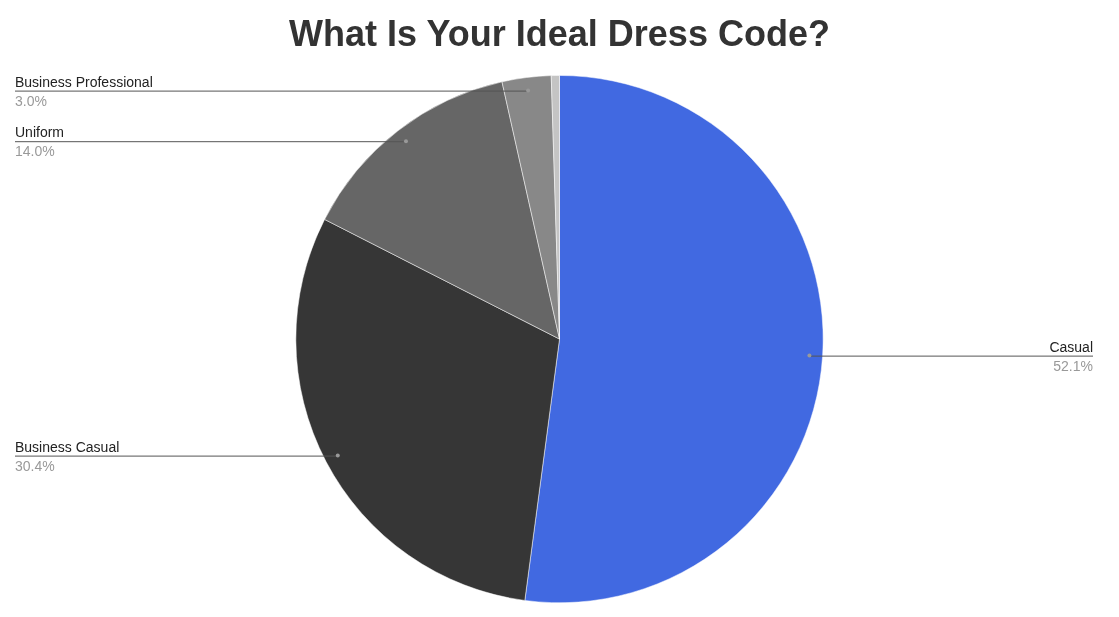 The height and width of the screenshot is (617, 1119). Describe the element at coordinates (31, 100) in the screenshot. I see `data-label: 3.0%` at that location.